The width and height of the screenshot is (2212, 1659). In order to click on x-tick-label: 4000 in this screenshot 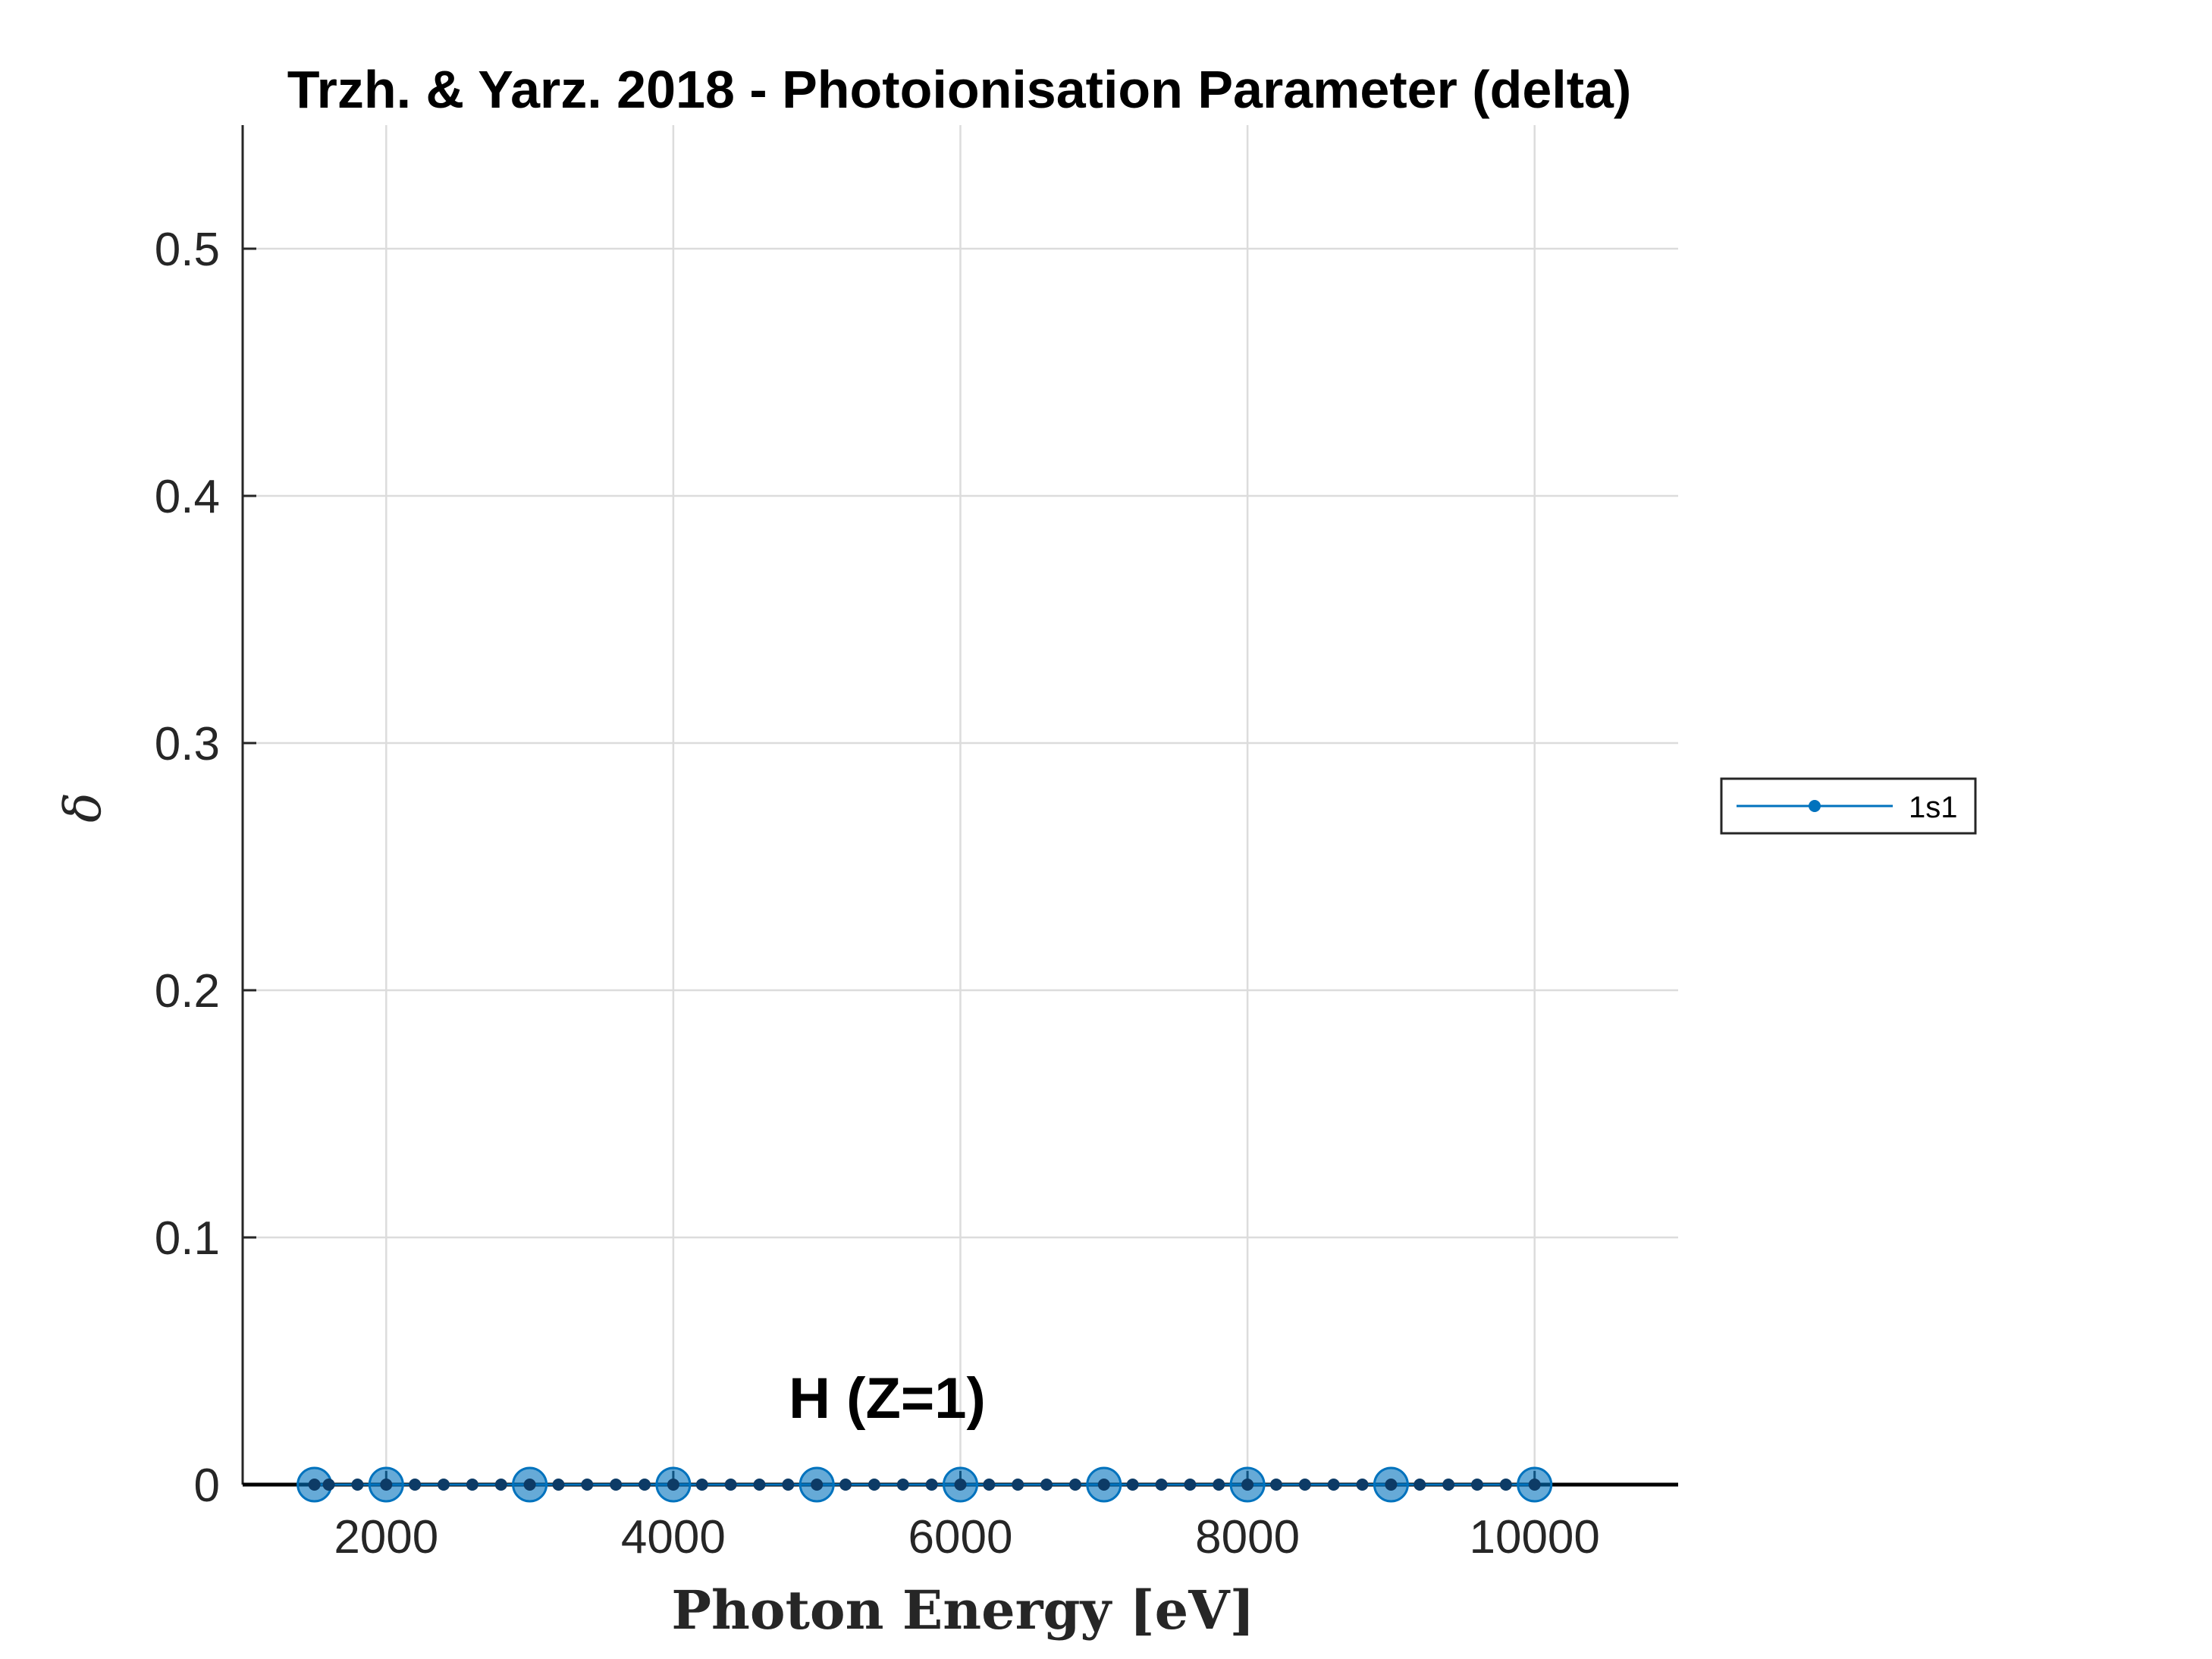, I will do `click(674, 1537)`.